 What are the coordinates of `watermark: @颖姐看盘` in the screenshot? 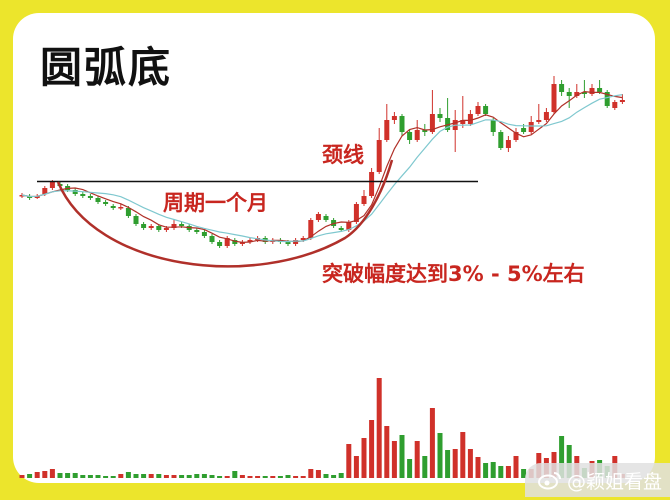 It's located at (597, 480).